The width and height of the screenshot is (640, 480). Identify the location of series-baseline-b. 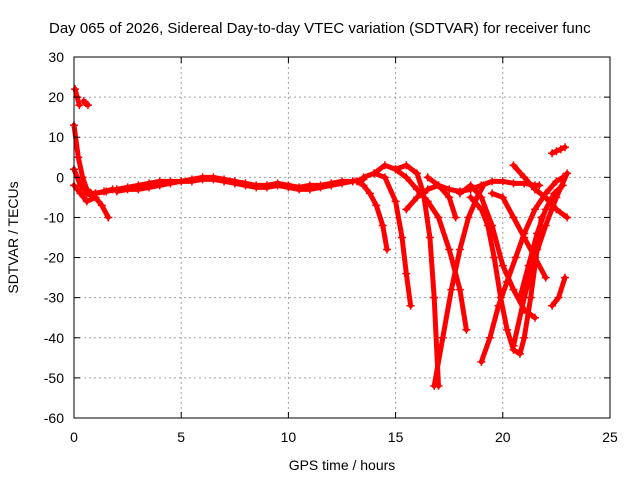
(234, 185).